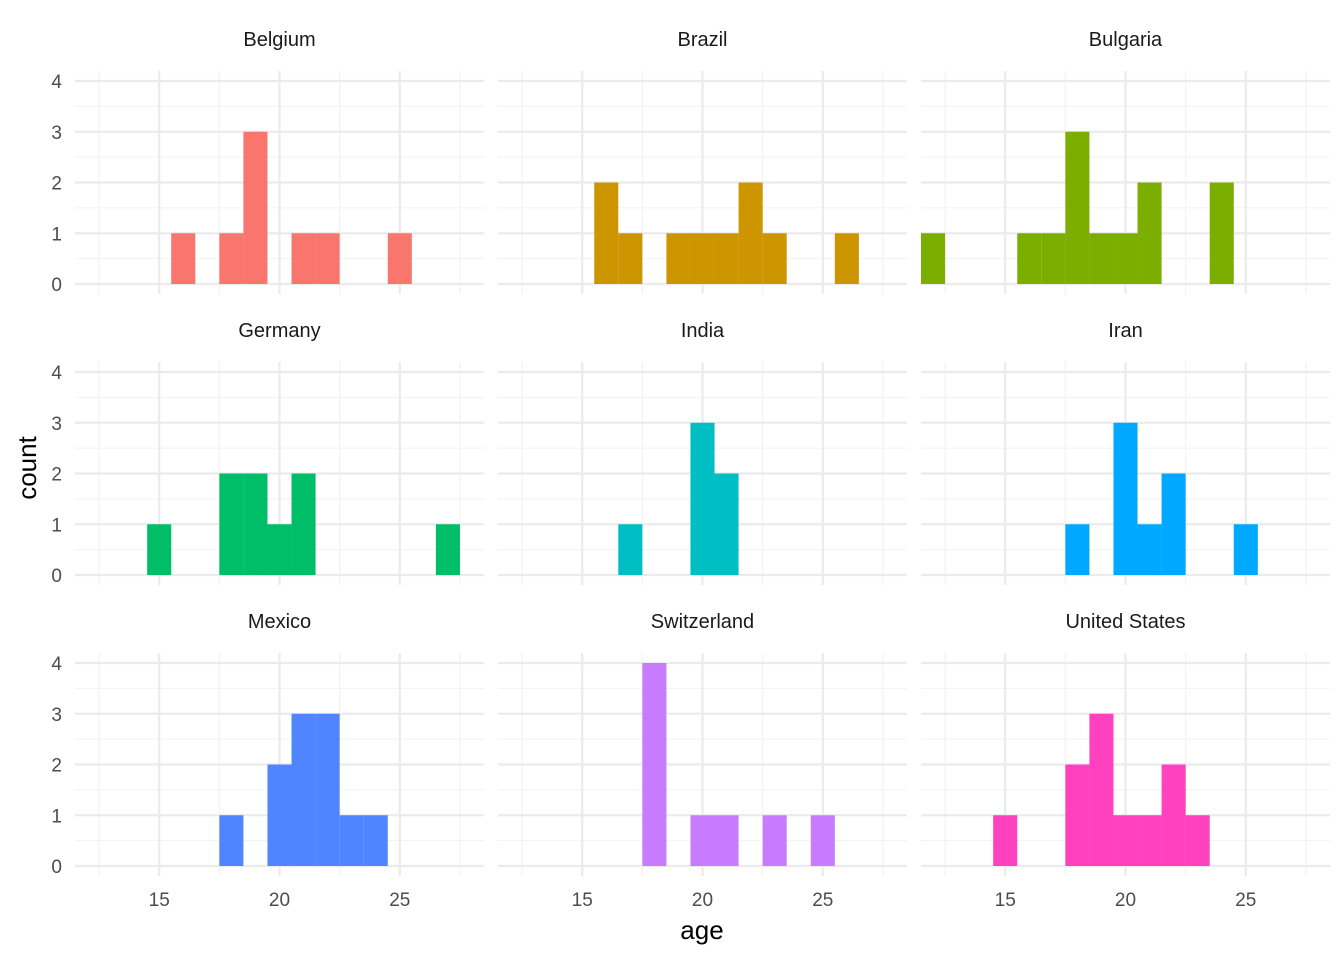 This screenshot has width=1344, height=960. I want to click on facet-title: Switzerland, so click(702, 622).